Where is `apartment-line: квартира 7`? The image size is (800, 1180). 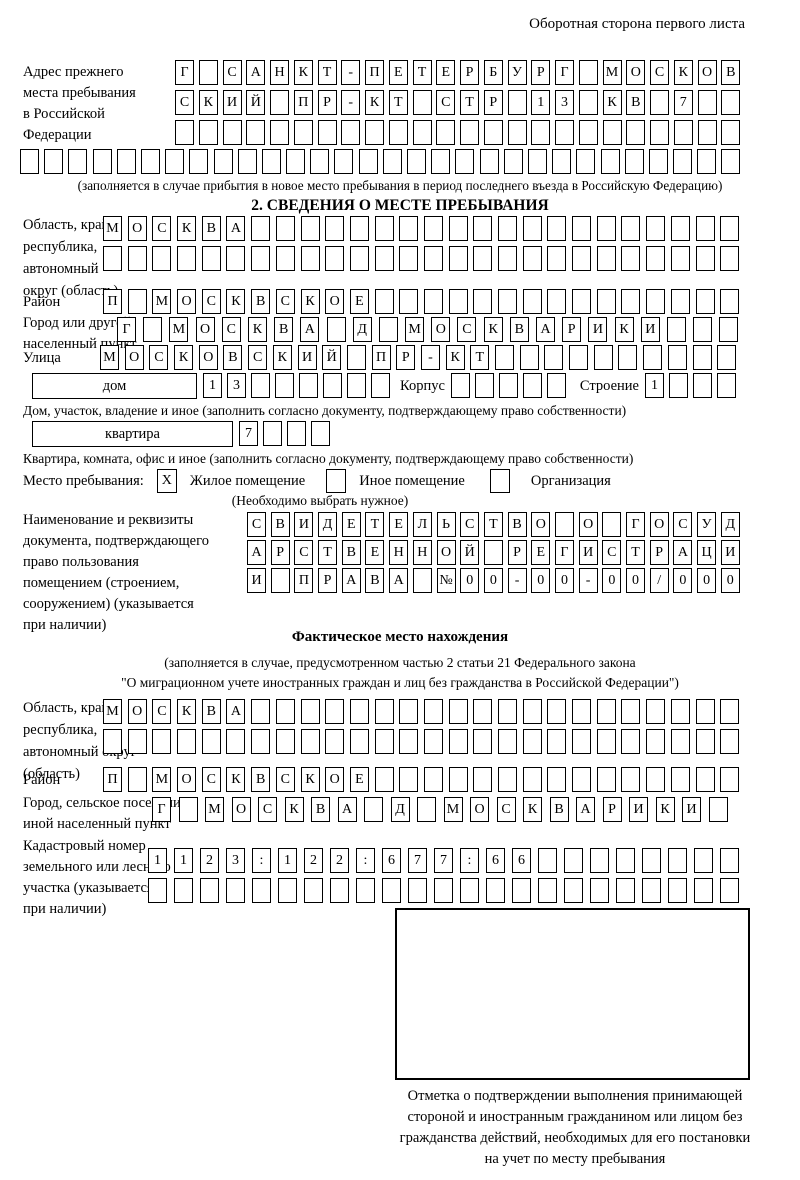 apartment-line: квартира 7 is located at coordinates (181, 434).